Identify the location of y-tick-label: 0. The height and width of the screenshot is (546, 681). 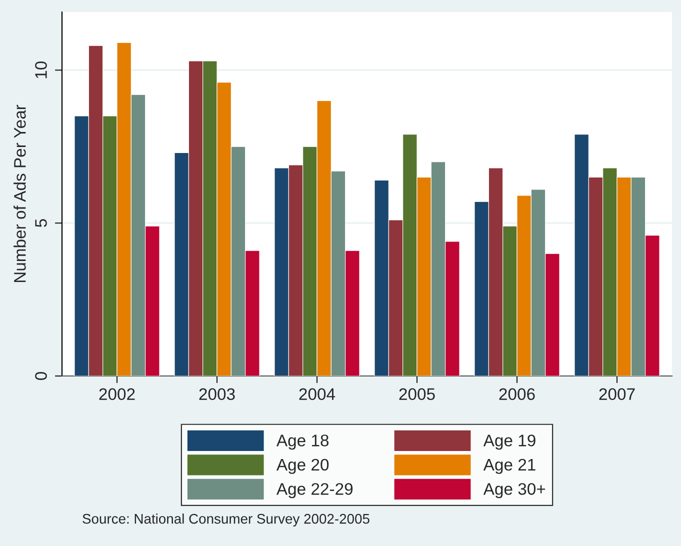
(41, 376).